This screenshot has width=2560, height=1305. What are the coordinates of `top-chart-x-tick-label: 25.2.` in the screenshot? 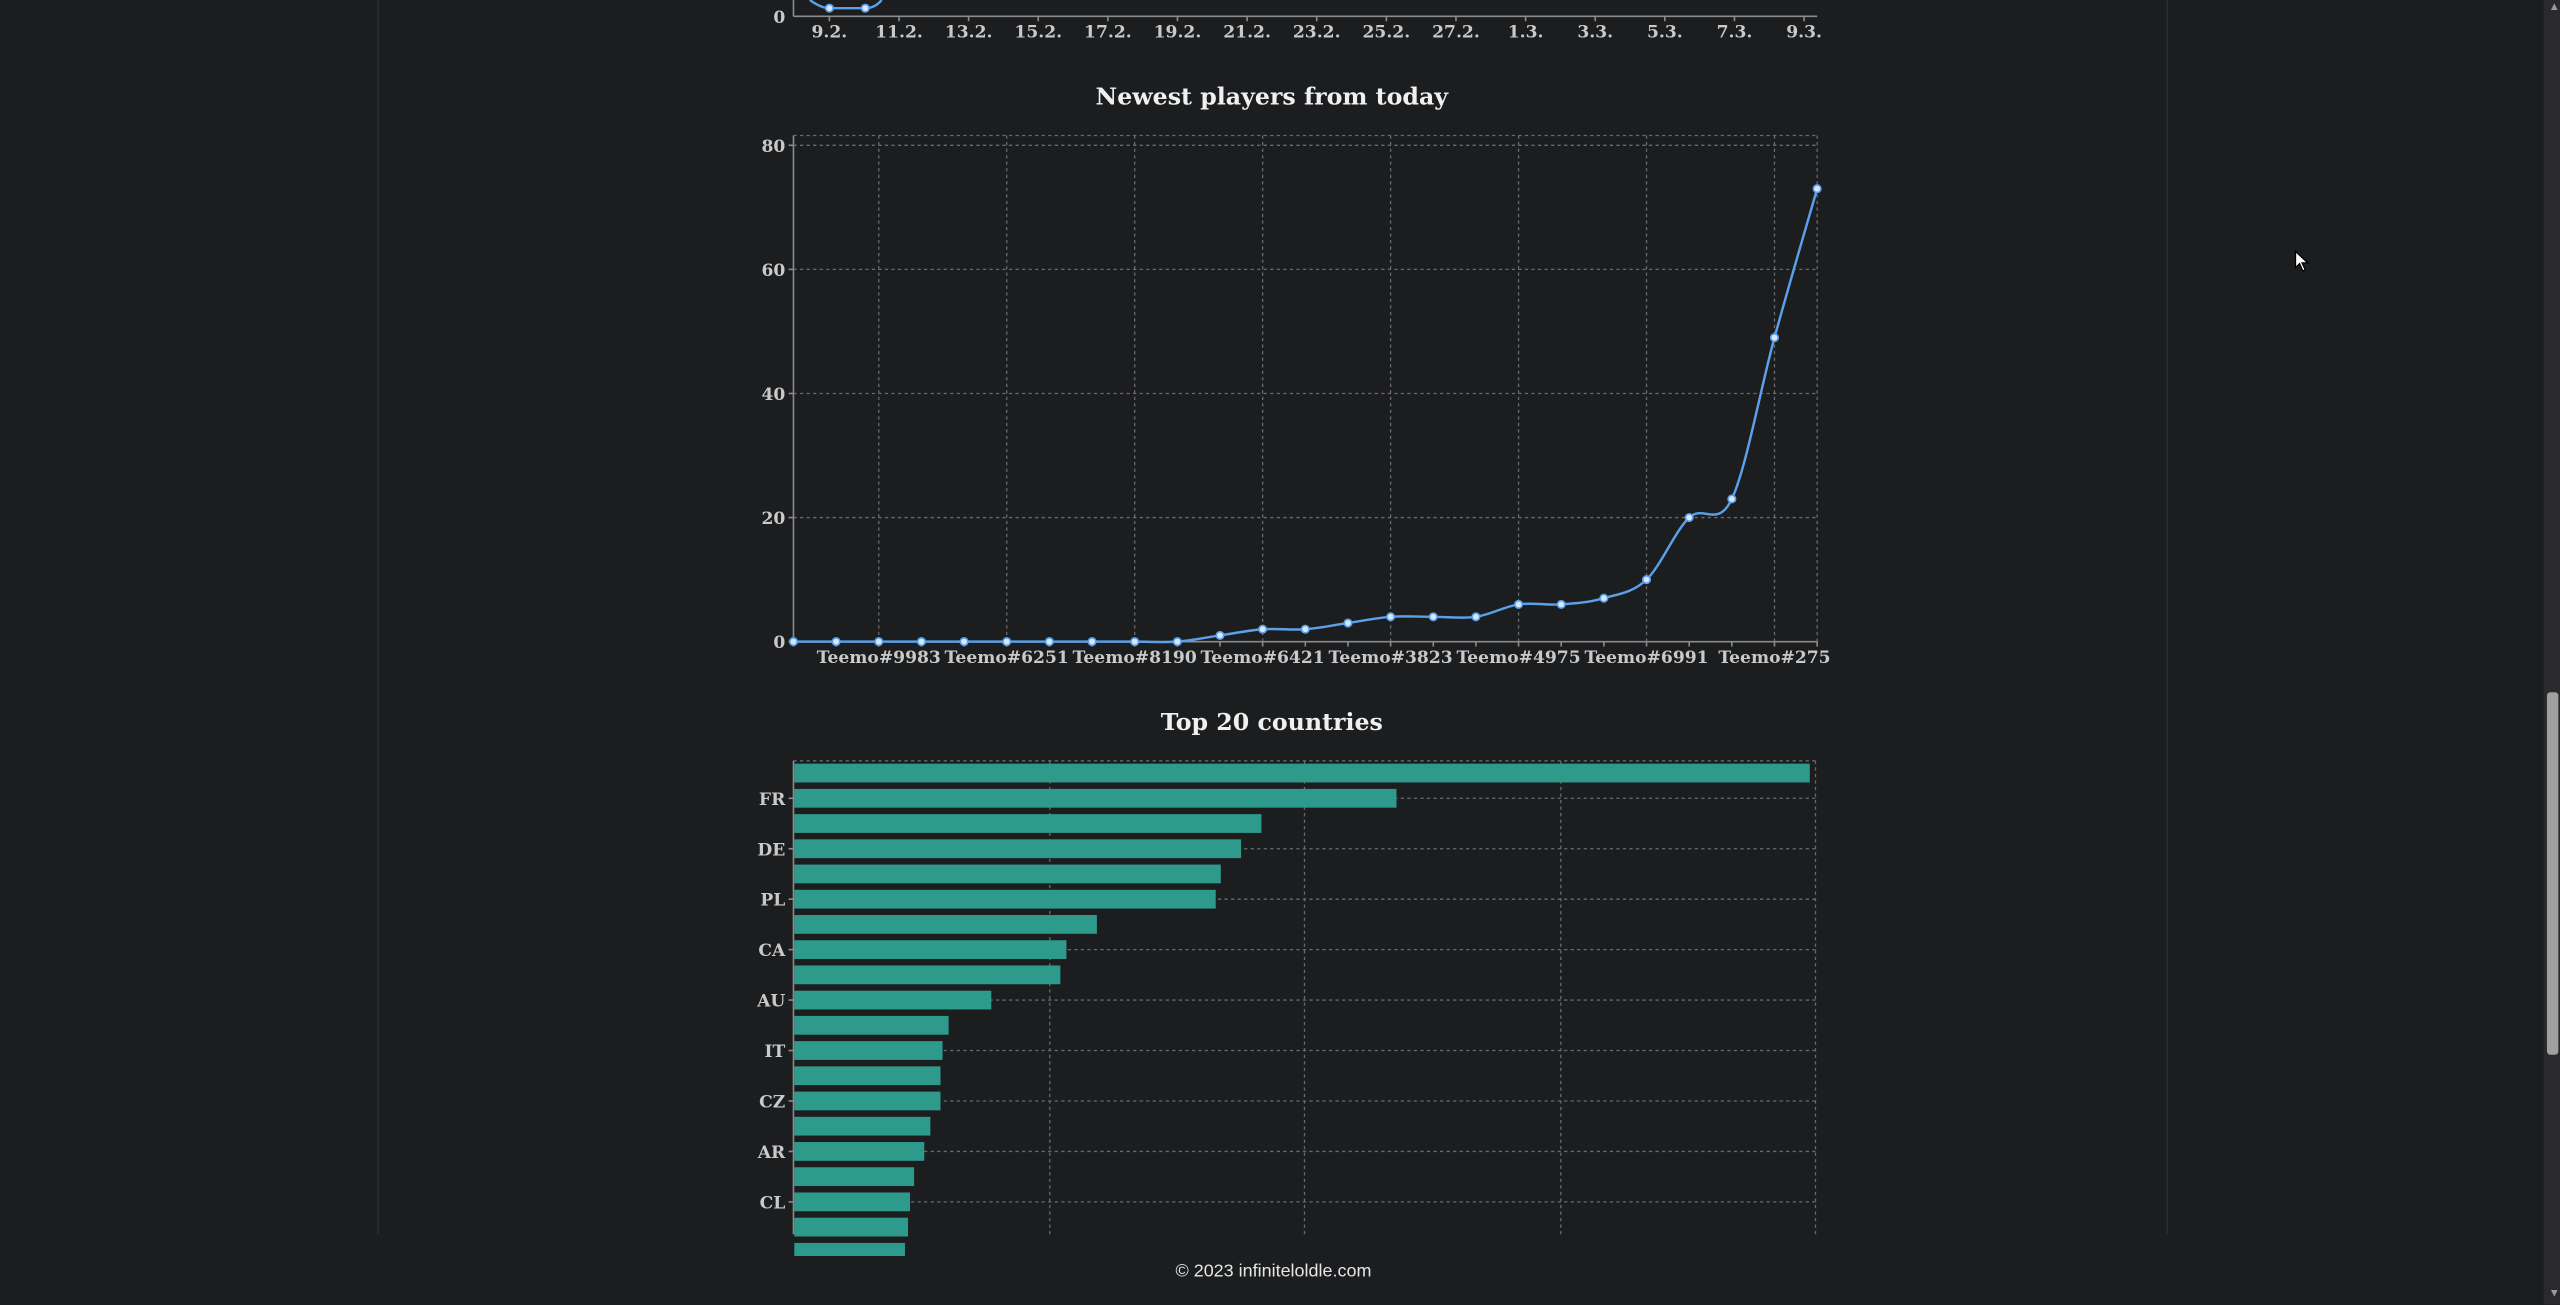 It's located at (1387, 33).